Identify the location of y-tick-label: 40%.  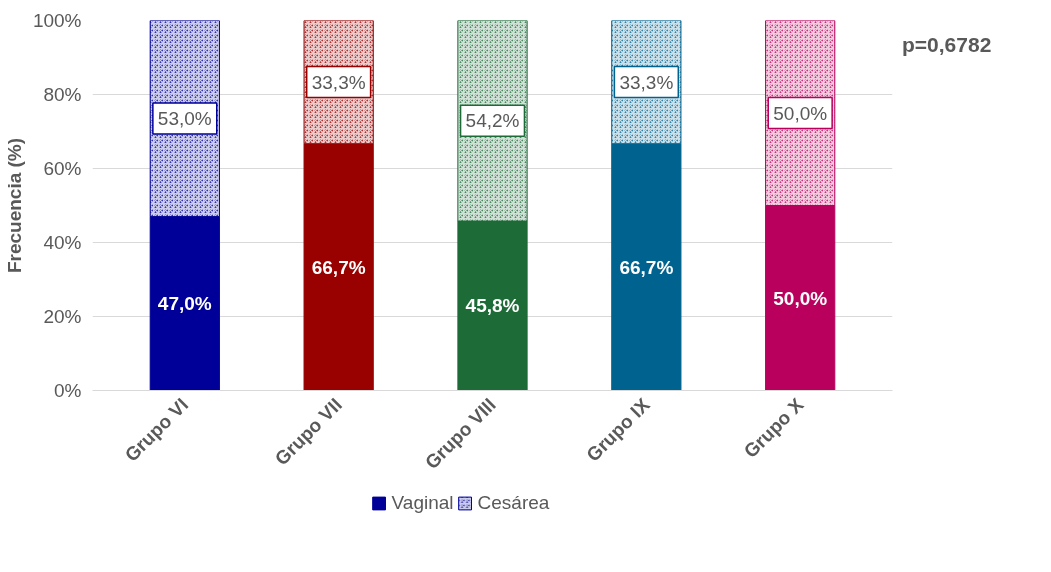
(62, 242).